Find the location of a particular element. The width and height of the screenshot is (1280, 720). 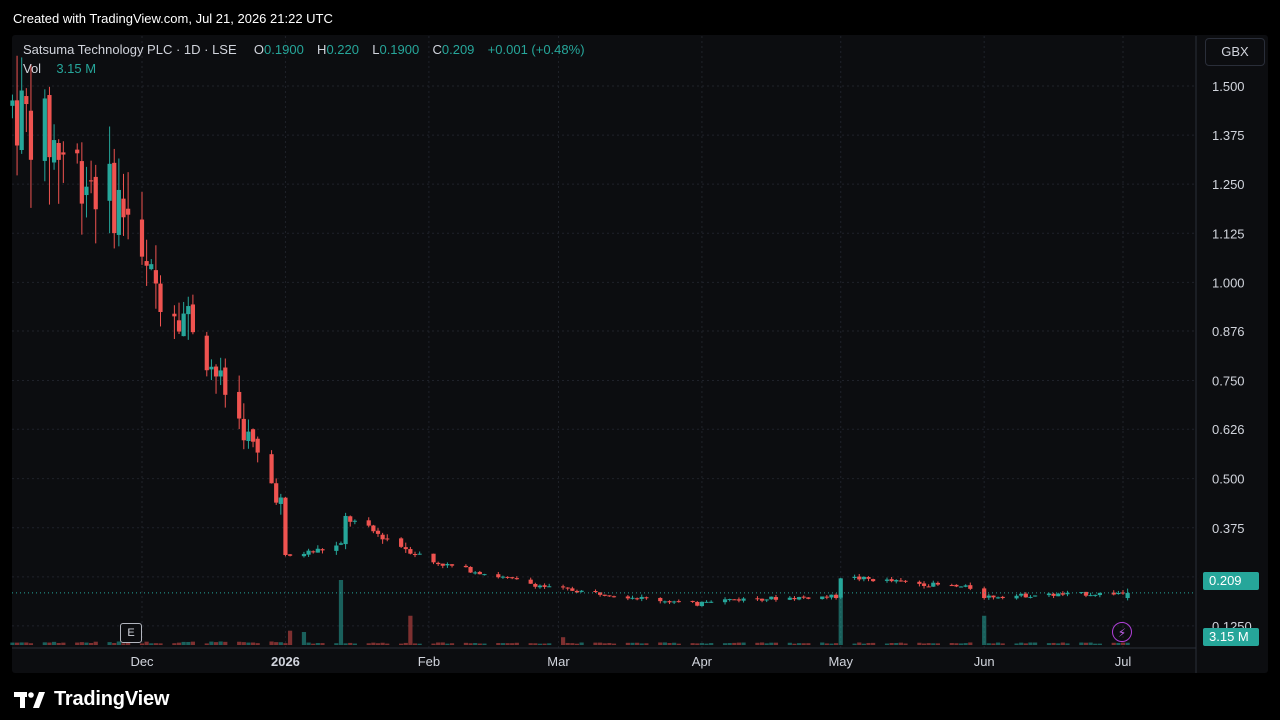

bolt-icon: ⚡ is located at coordinates (1122, 632).